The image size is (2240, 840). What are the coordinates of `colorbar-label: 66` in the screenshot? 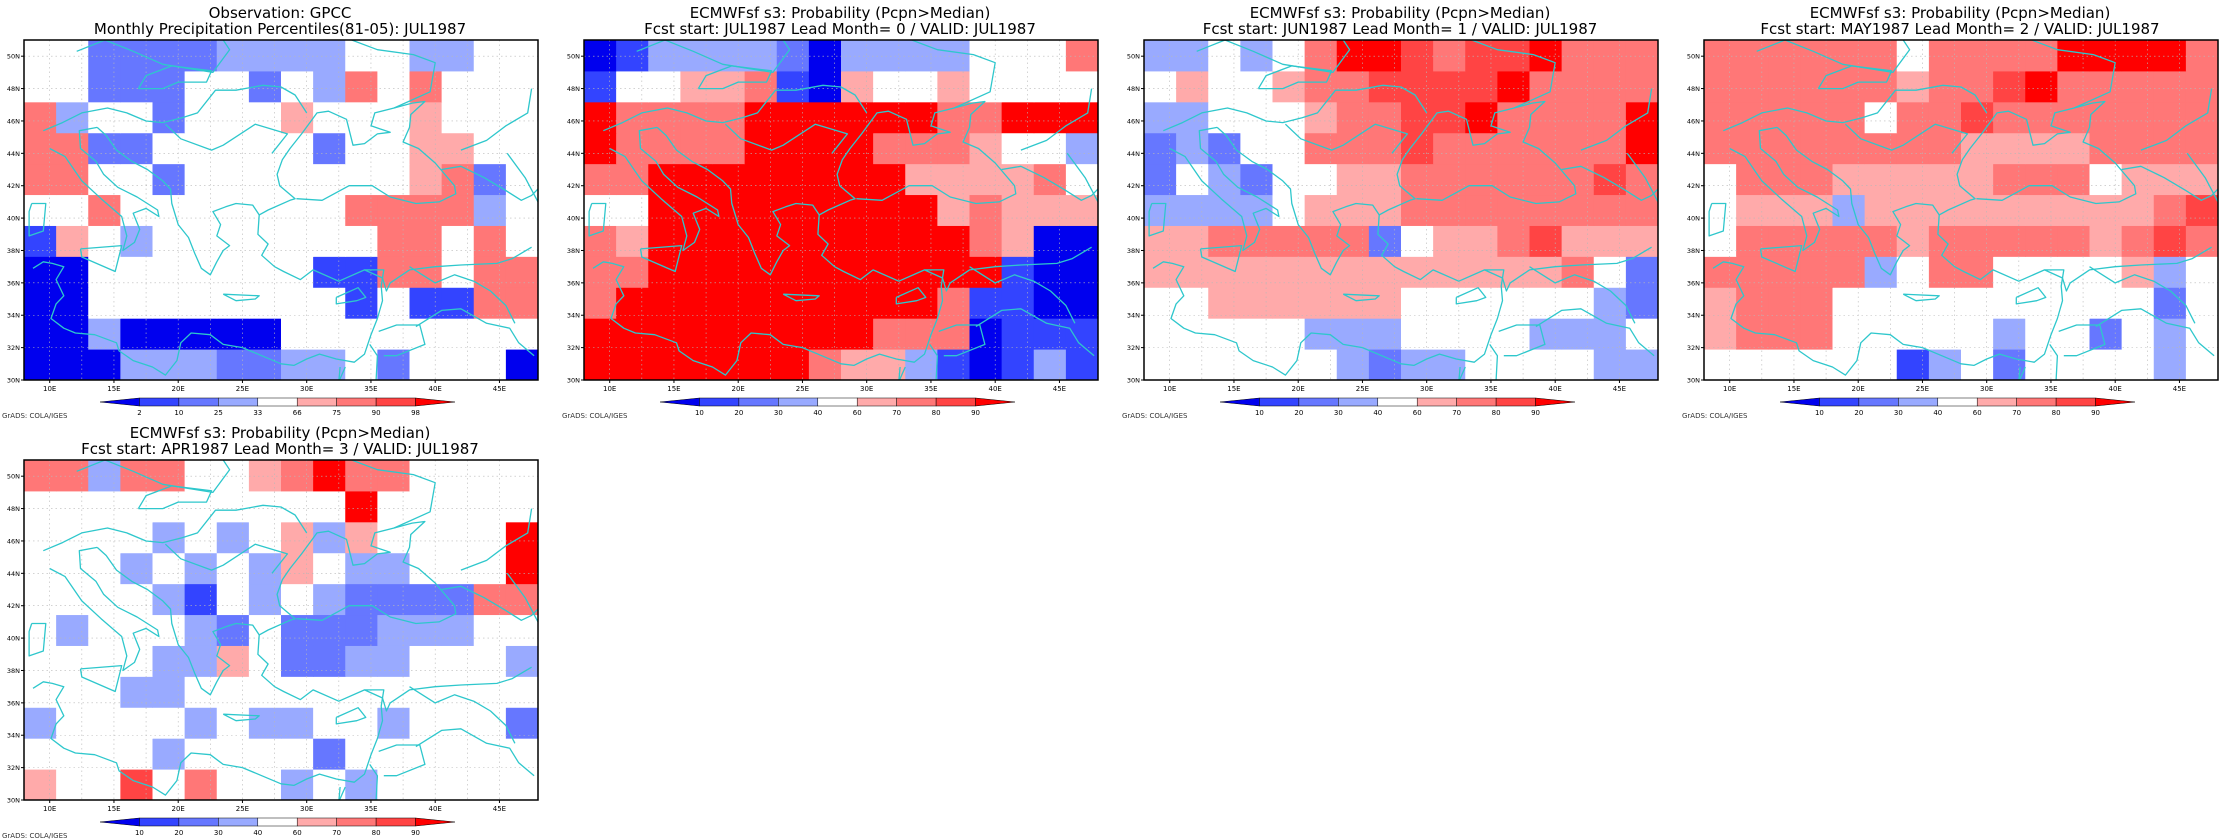 It's located at (297, 413).